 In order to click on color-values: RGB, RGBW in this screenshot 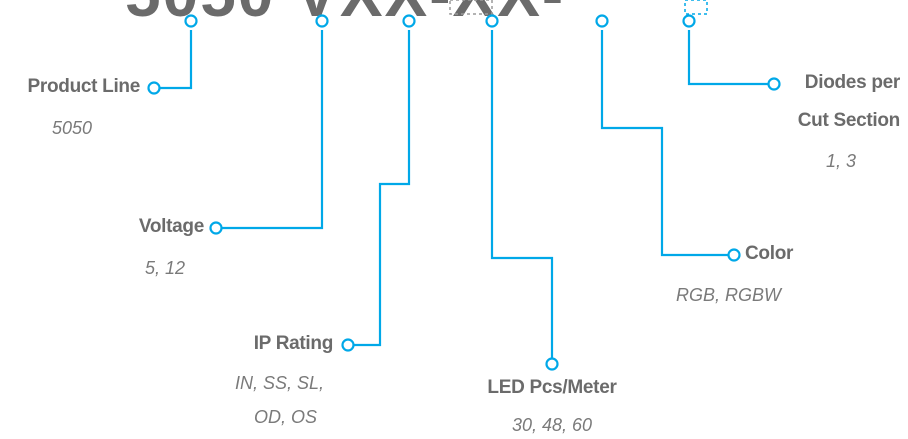, I will do `click(729, 295)`.